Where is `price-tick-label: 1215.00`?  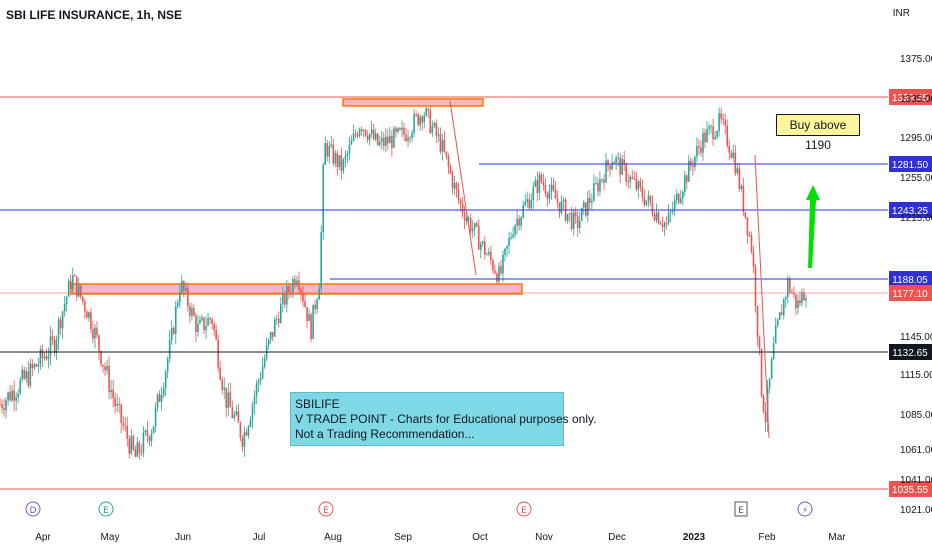 price-tick-label: 1215.00 is located at coordinates (916, 218).